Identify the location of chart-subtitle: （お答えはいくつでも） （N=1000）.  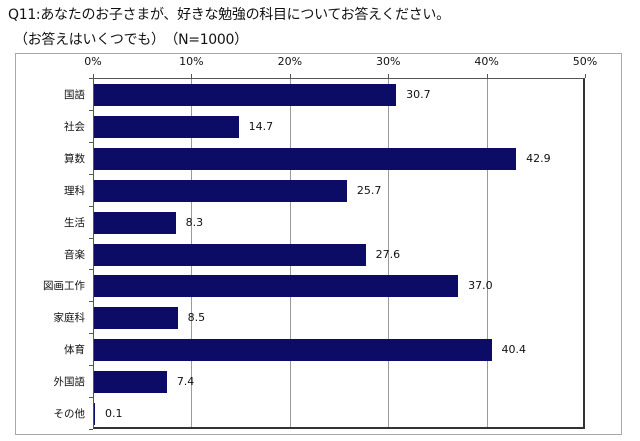
(131, 40).